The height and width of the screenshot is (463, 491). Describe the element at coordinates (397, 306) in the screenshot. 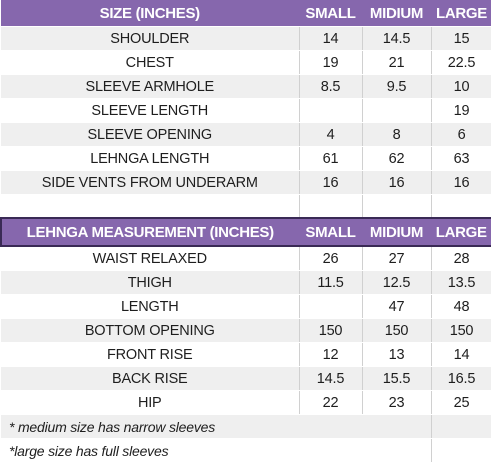

I see `medium-value: 47` at that location.